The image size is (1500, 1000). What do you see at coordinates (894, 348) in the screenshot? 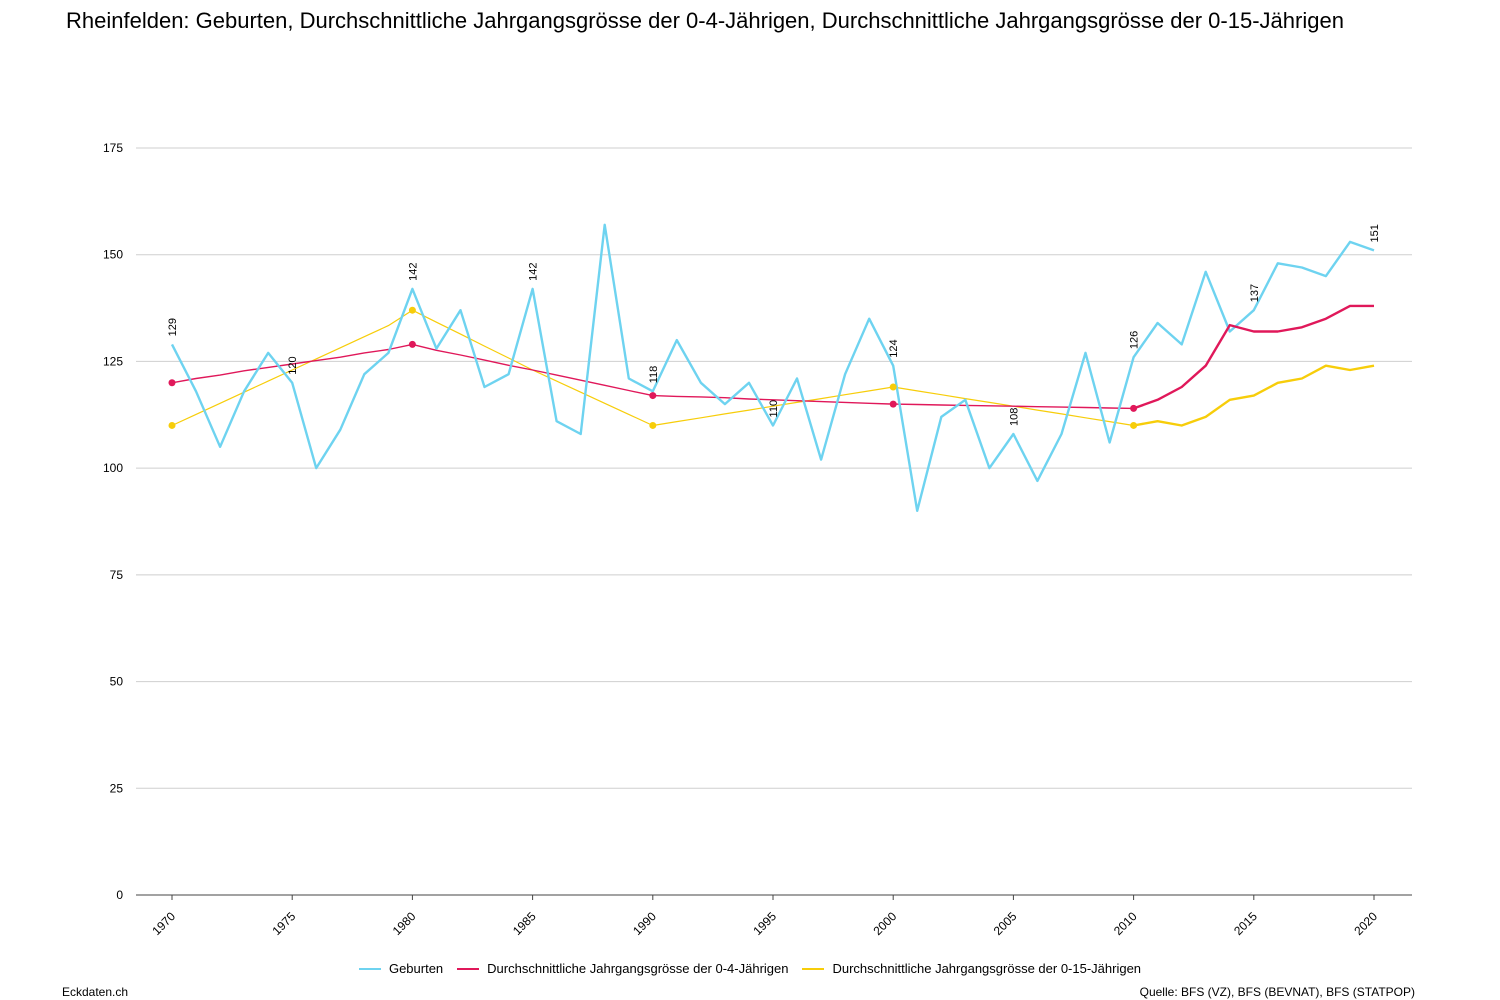
I see `data-label-2000: 124` at bounding box center [894, 348].